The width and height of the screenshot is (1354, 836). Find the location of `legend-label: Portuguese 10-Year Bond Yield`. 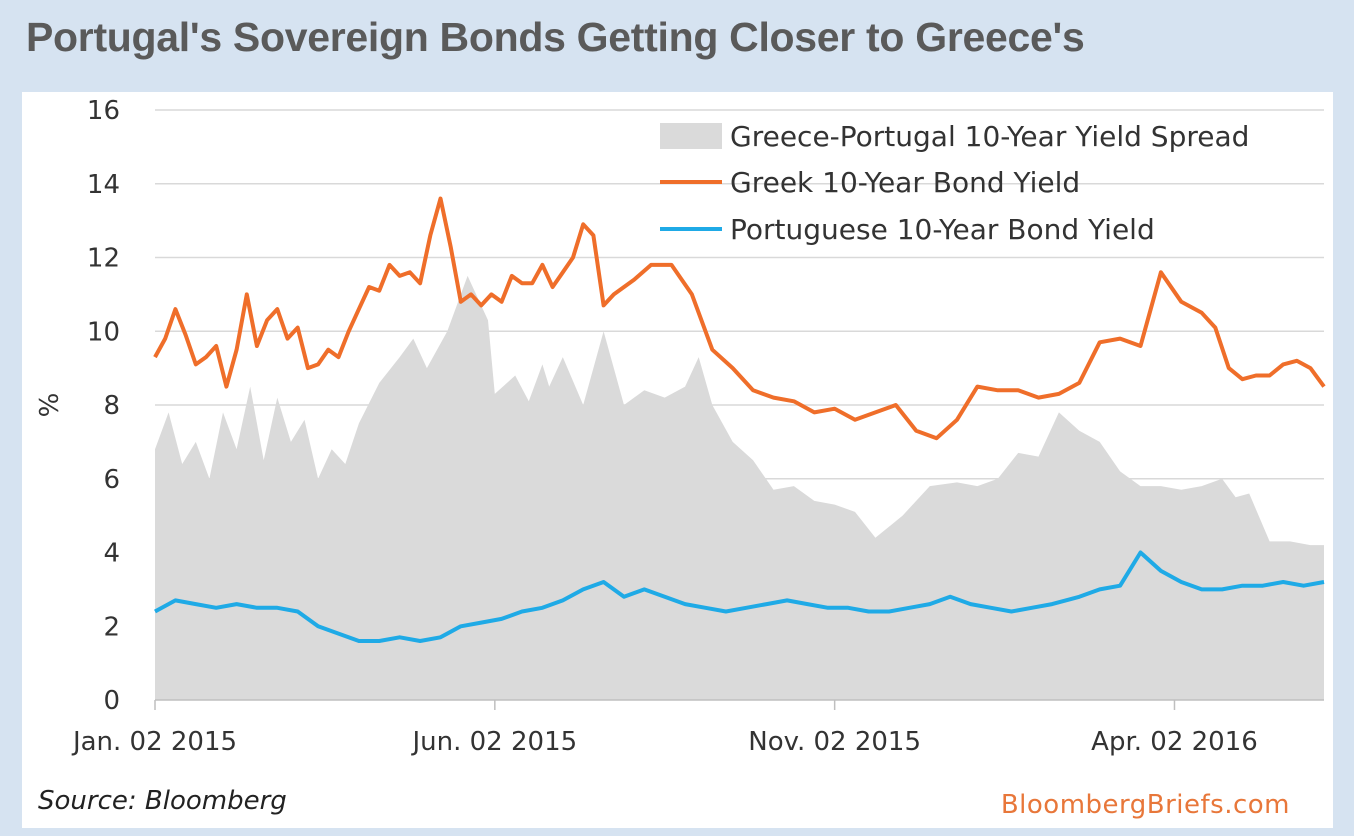

legend-label: Portuguese 10-Year Bond Yield is located at coordinates (942, 229).